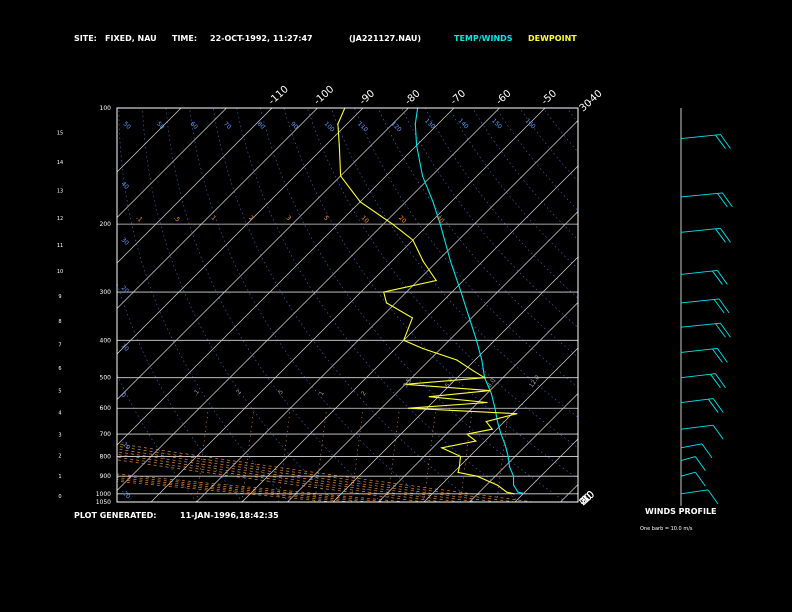  Describe the element at coordinates (238, 392) in the screenshot. I see `moist-adiabat-label: .2` at that location.